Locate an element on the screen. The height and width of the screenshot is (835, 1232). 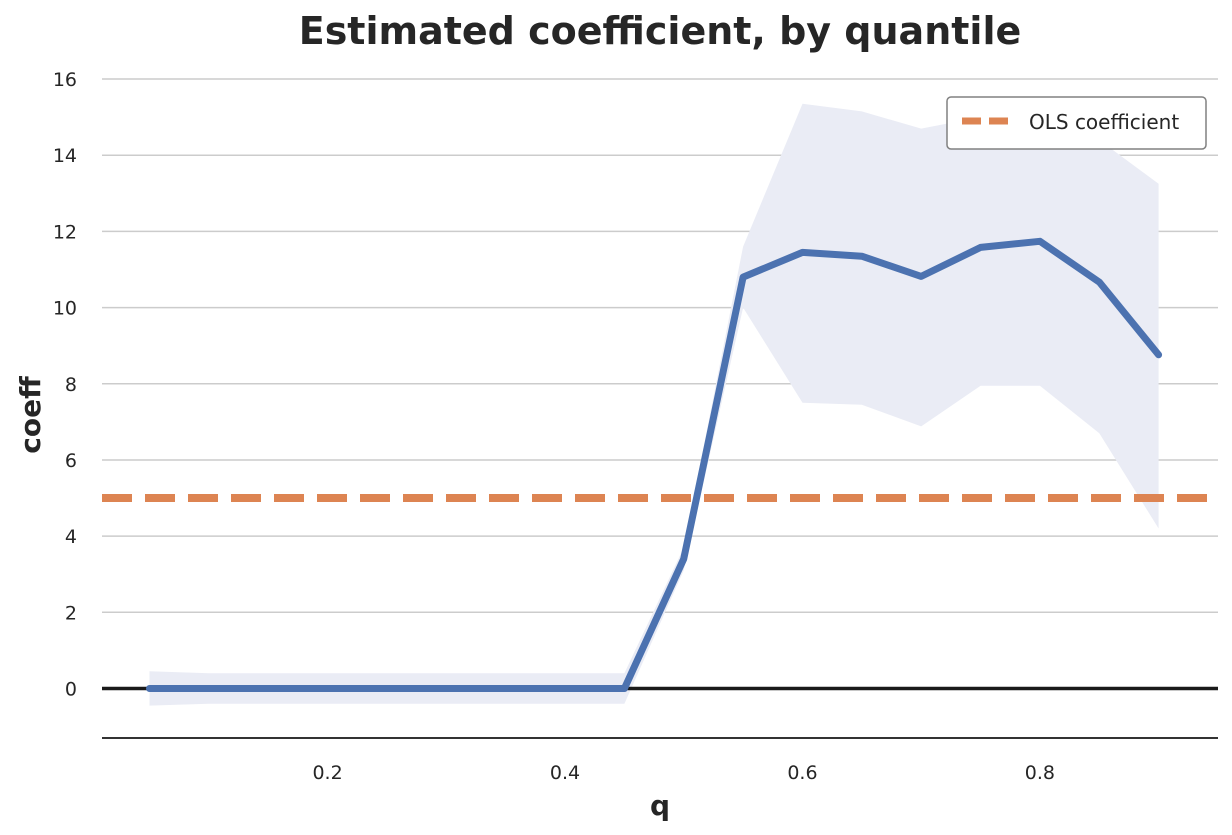
y-tick-label: 2 is located at coordinates (71, 613).